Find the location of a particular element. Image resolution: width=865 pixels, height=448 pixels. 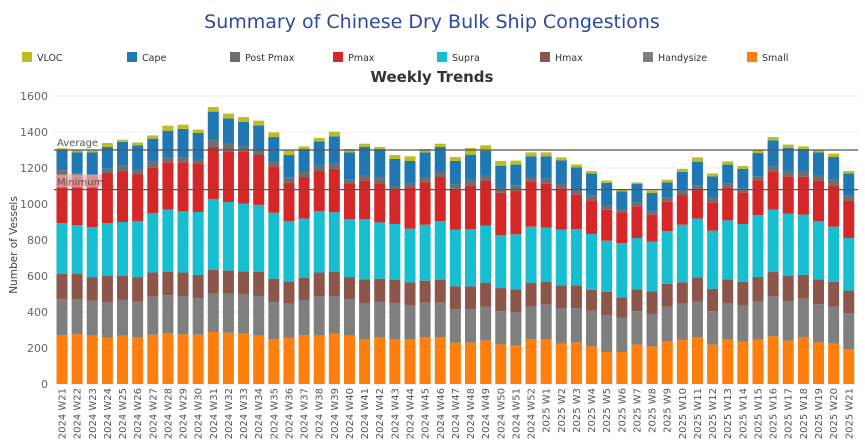

x-tick-label: 2024 W28 is located at coordinates (168, 413).